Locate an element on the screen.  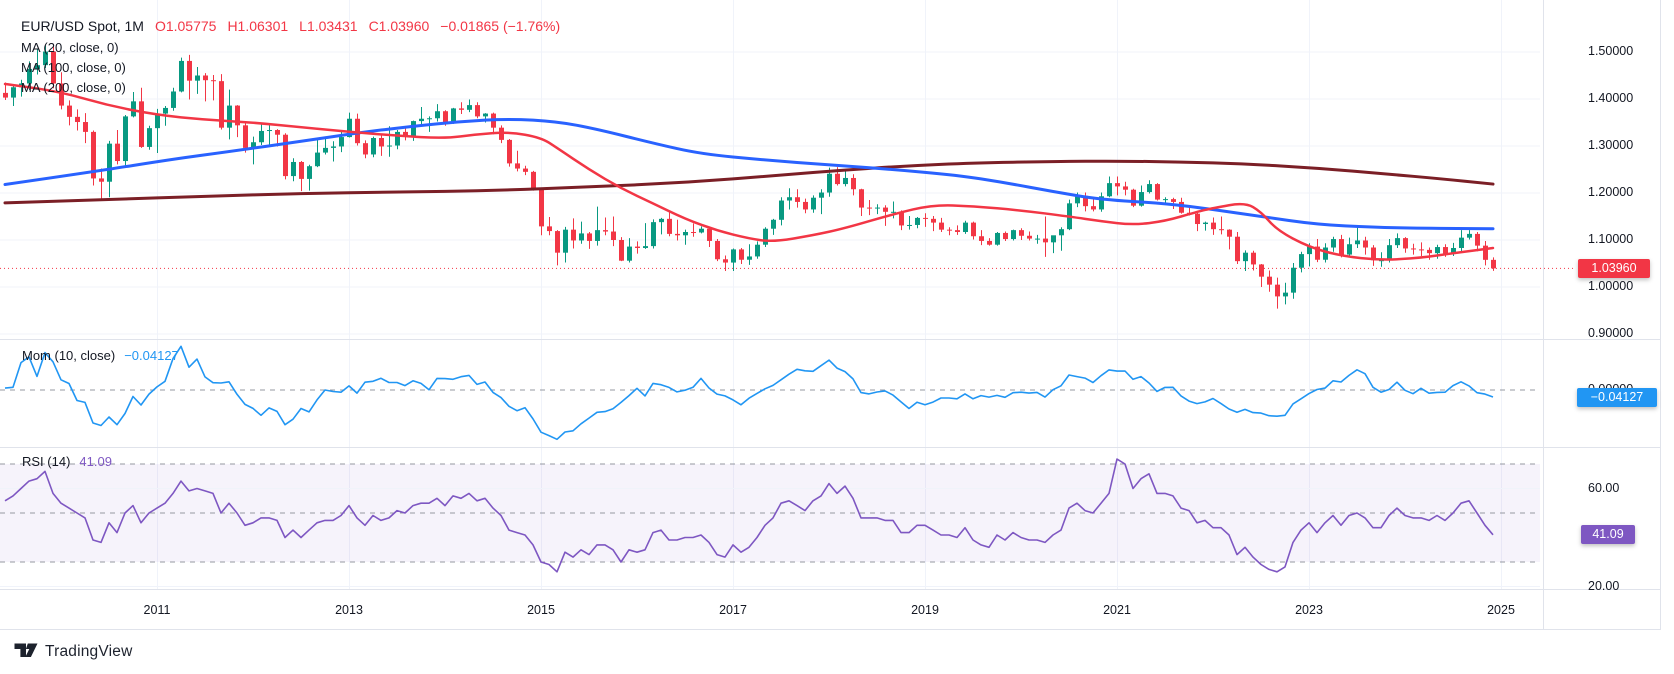
current-price-badge: 1.03960 is located at coordinates (1614, 268).